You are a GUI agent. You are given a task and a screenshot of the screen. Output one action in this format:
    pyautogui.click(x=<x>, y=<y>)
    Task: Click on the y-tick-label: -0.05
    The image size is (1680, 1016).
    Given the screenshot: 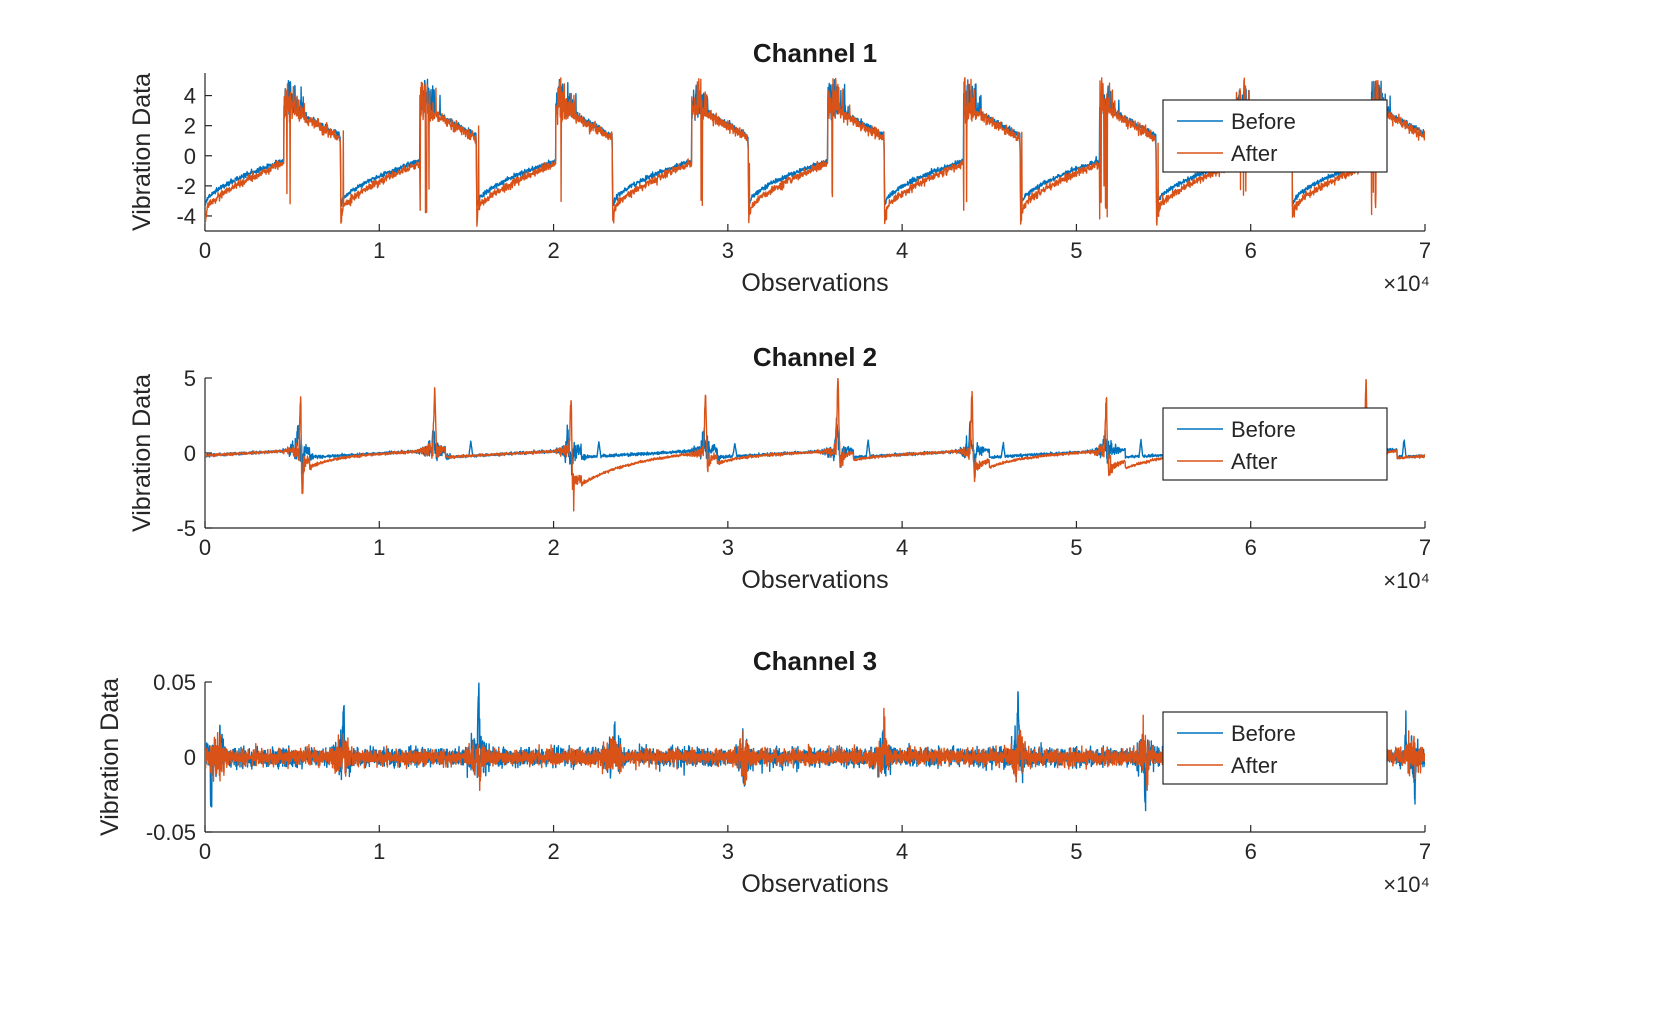 What is the action you would take?
    pyautogui.click(x=171, y=832)
    